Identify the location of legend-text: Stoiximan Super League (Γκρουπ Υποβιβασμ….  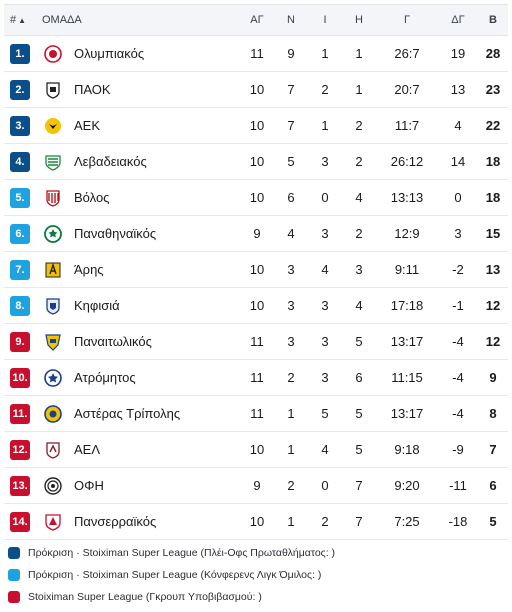
(145, 597).